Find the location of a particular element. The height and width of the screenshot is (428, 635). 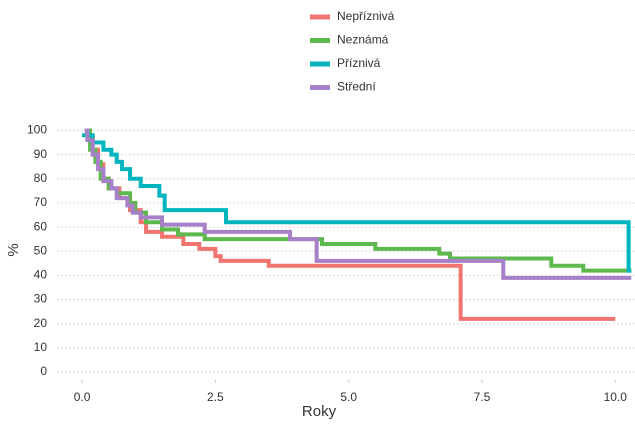

y-tick-label: 40 is located at coordinates (41, 275).